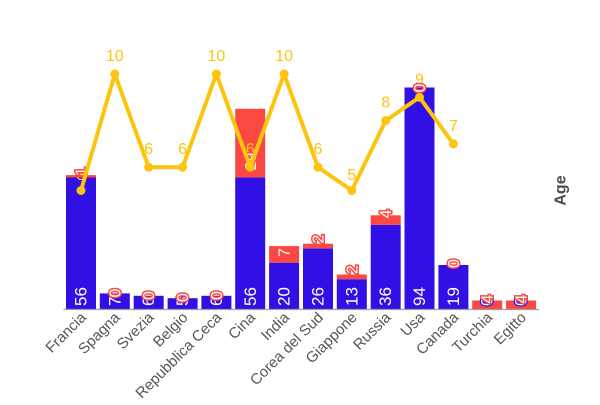 The height and width of the screenshot is (405, 600). What do you see at coordinates (385, 296) in the screenshot?
I see `svg-text: 36` at bounding box center [385, 296].